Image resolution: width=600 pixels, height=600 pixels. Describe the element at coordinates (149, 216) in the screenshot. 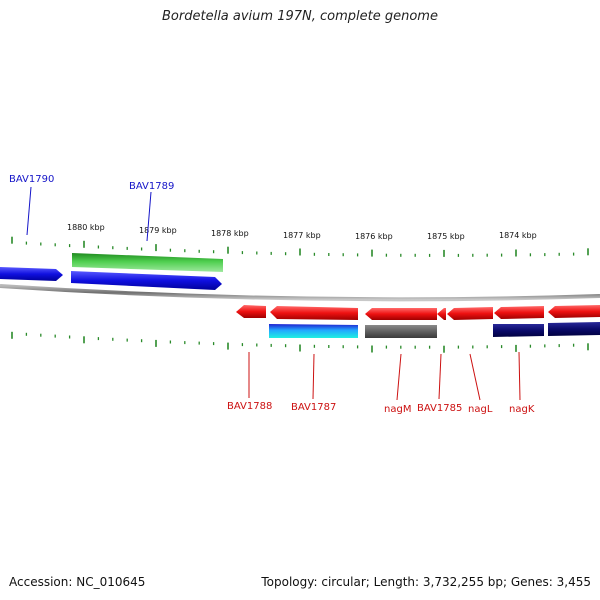

I see `leader-line-bav1789` at that location.